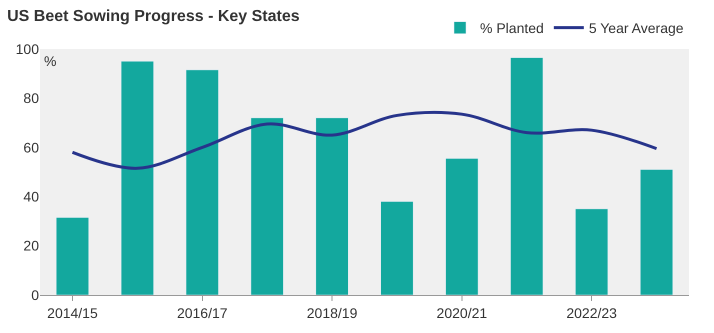 The image size is (714, 333). What do you see at coordinates (202, 312) in the screenshot?
I see `x-tick-label: 2016/17` at bounding box center [202, 312].